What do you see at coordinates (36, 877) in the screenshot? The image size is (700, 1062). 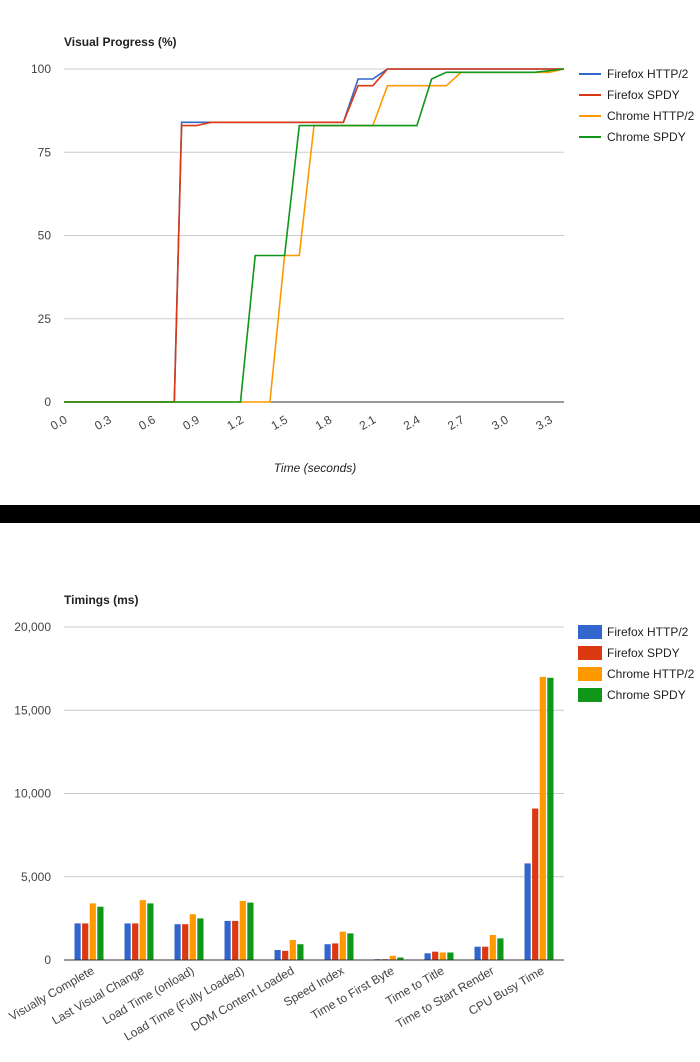 I see `y-tick-label: 5,000` at bounding box center [36, 877].